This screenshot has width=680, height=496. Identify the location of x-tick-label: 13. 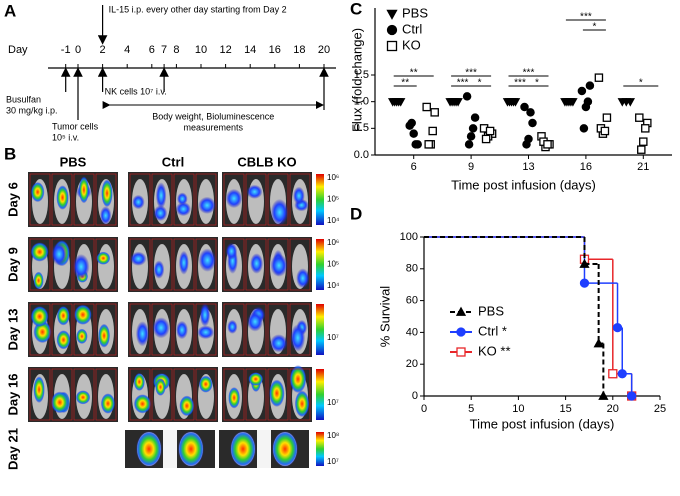
(528, 167).